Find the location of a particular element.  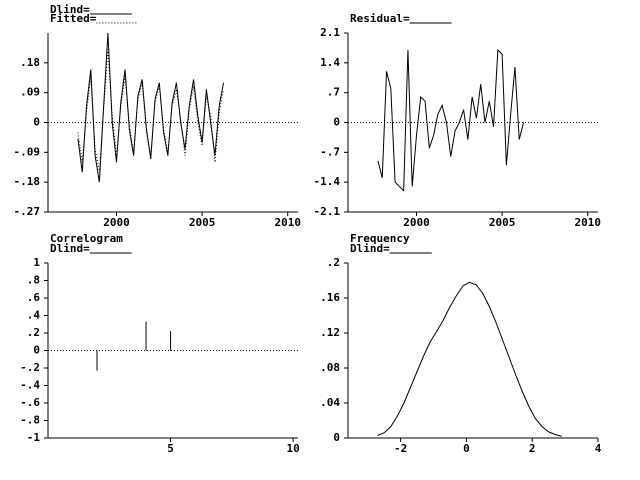

panel-title: Correlogram is located at coordinates (86, 238).